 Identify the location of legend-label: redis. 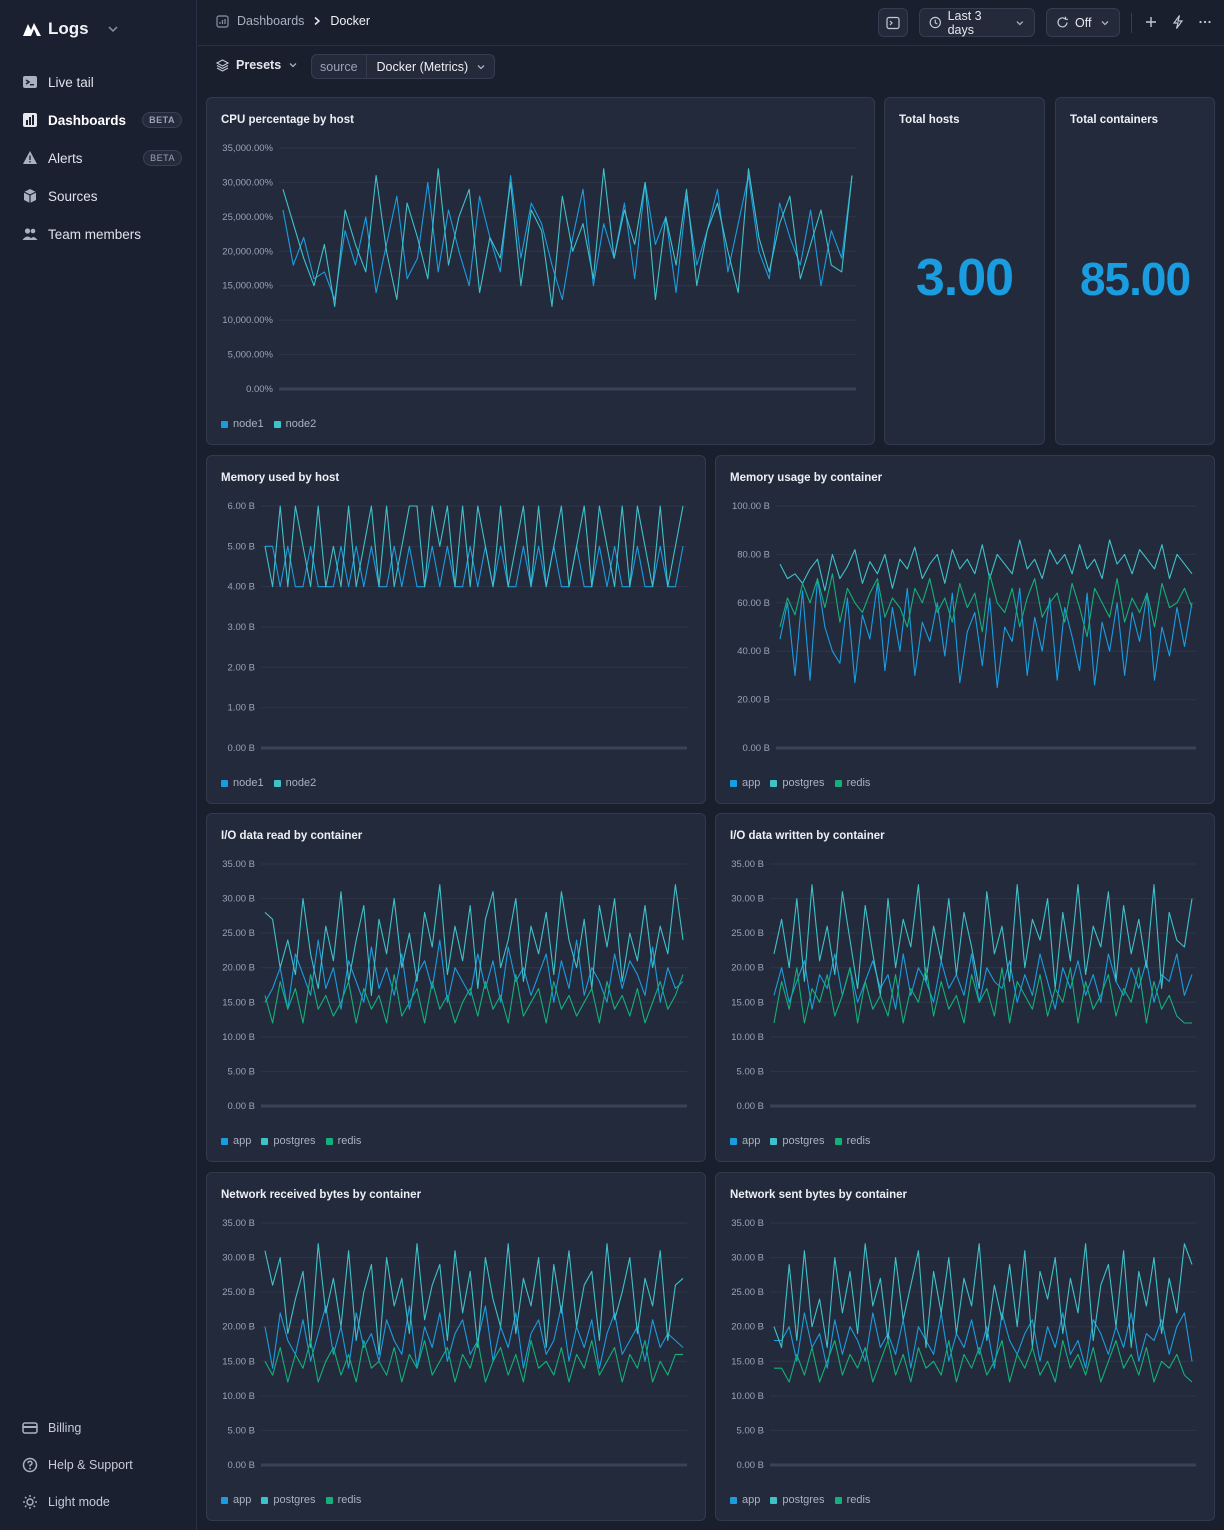
(858, 783).